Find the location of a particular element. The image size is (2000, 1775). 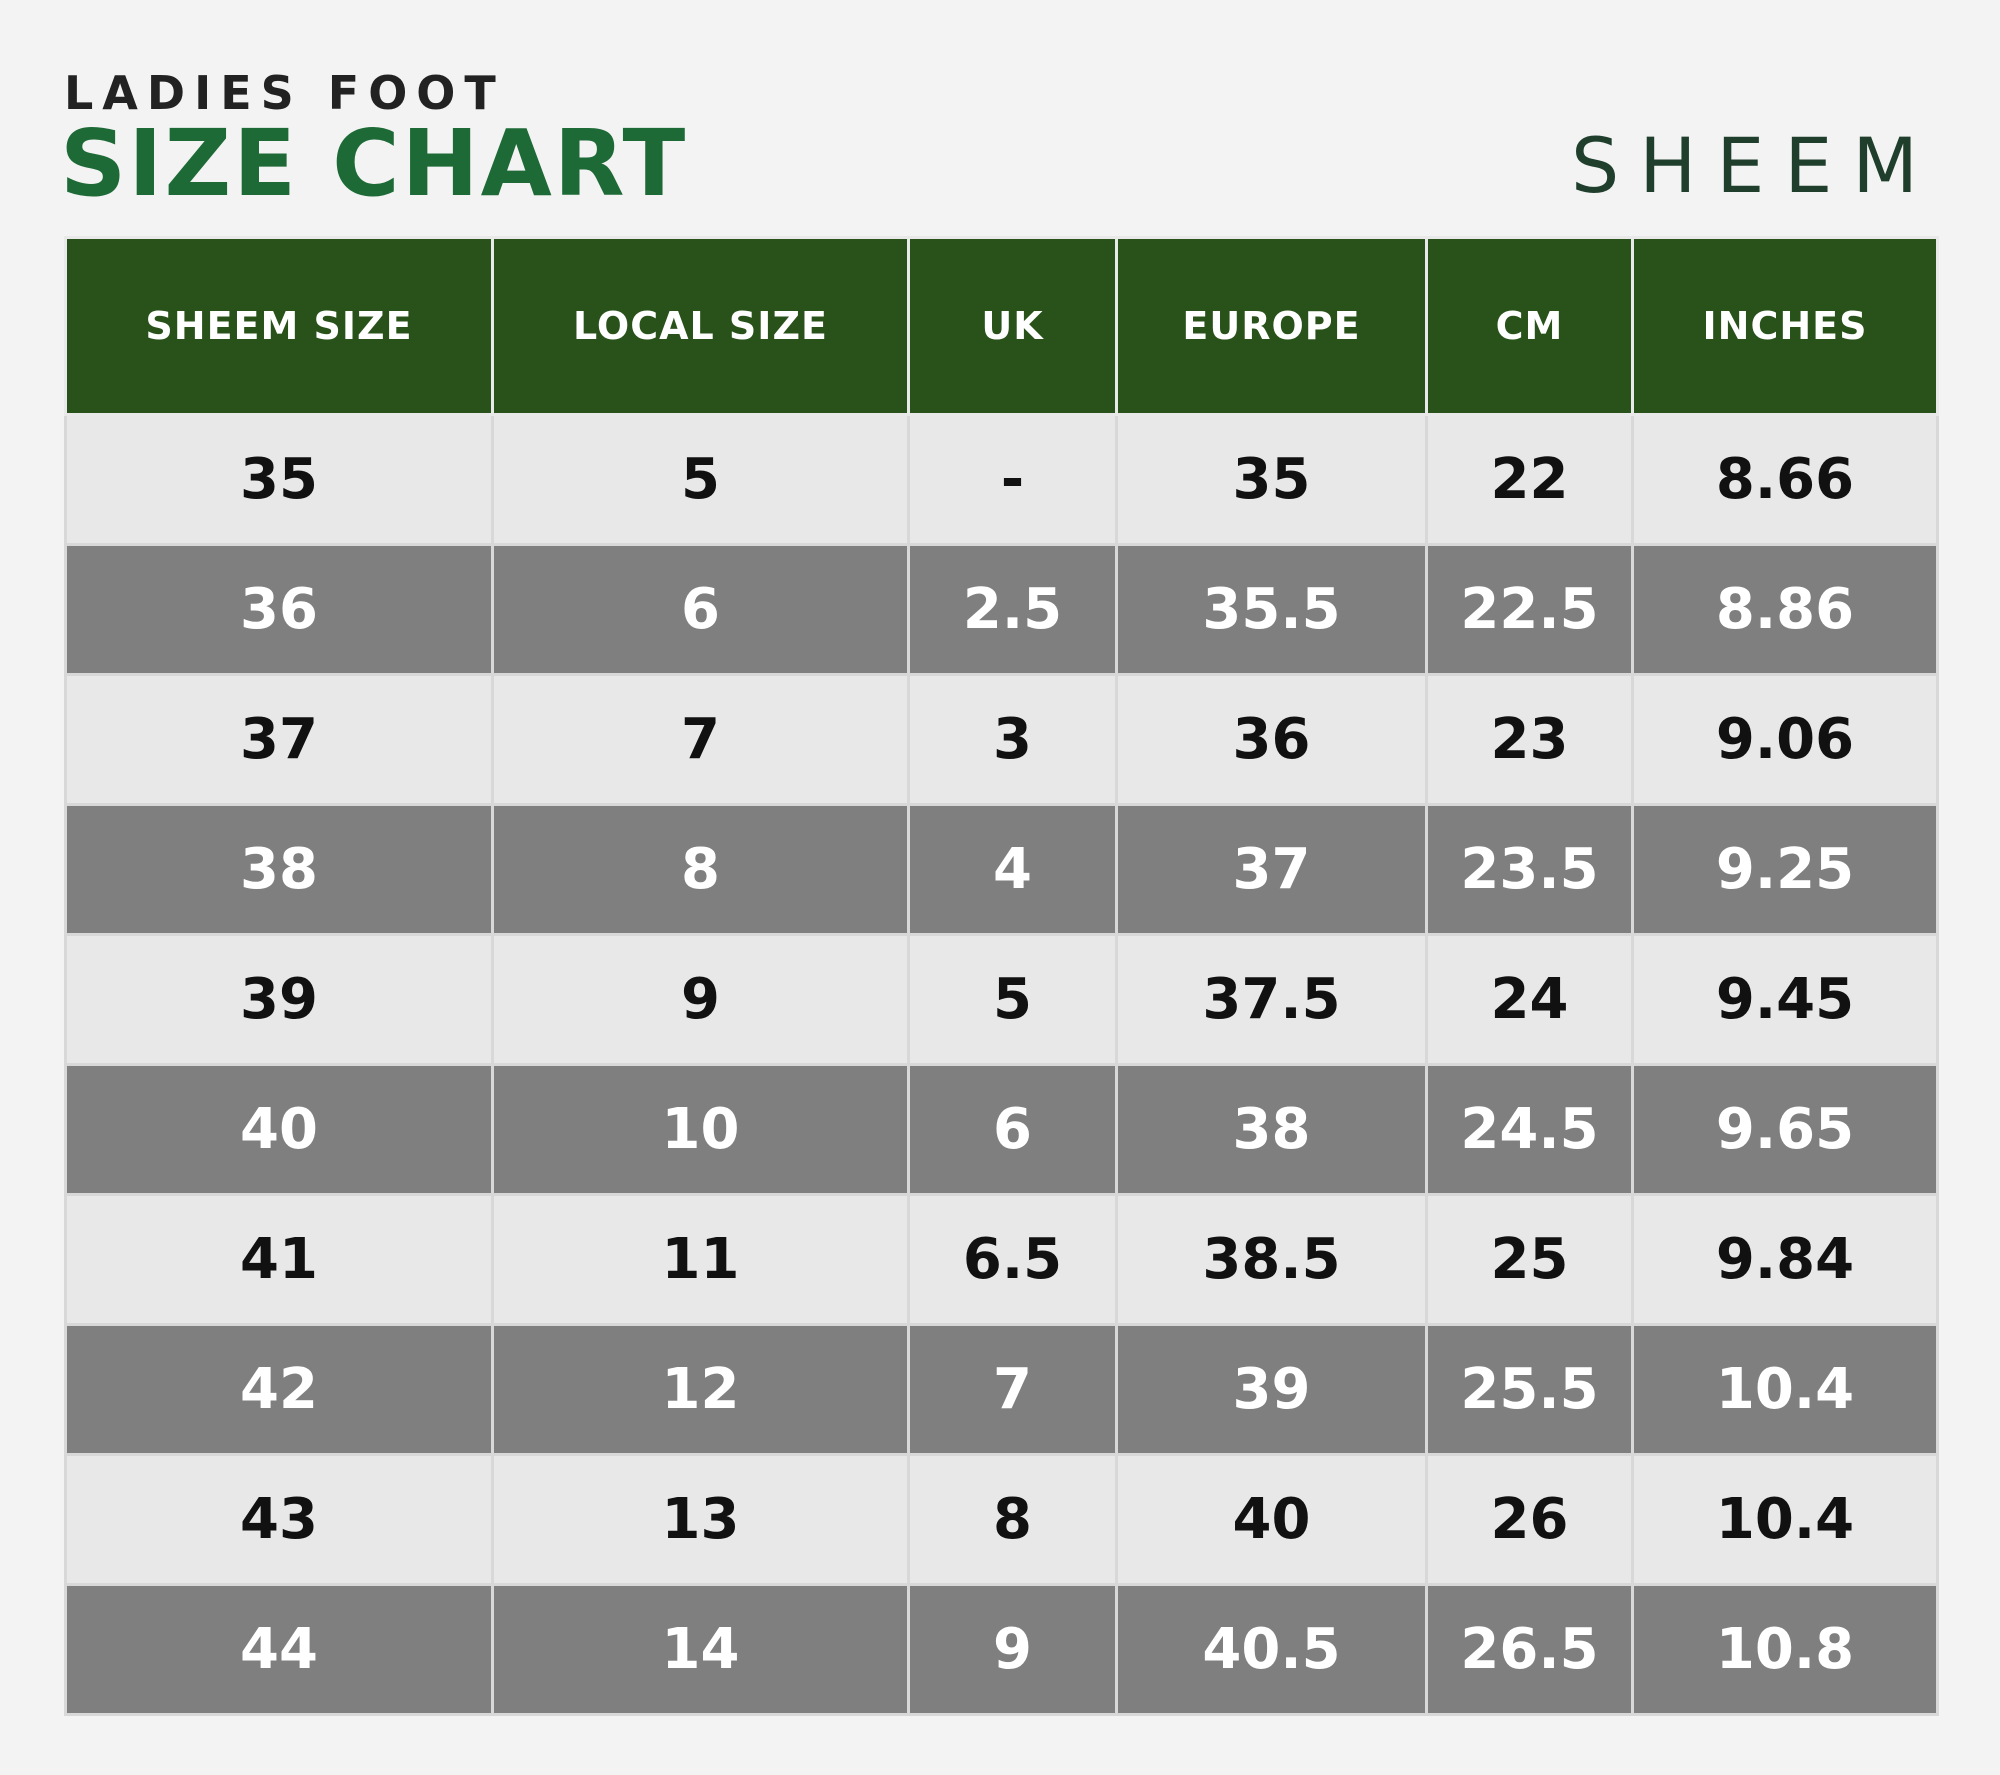

subtitle: LADIES FOOT is located at coordinates (284, 93).